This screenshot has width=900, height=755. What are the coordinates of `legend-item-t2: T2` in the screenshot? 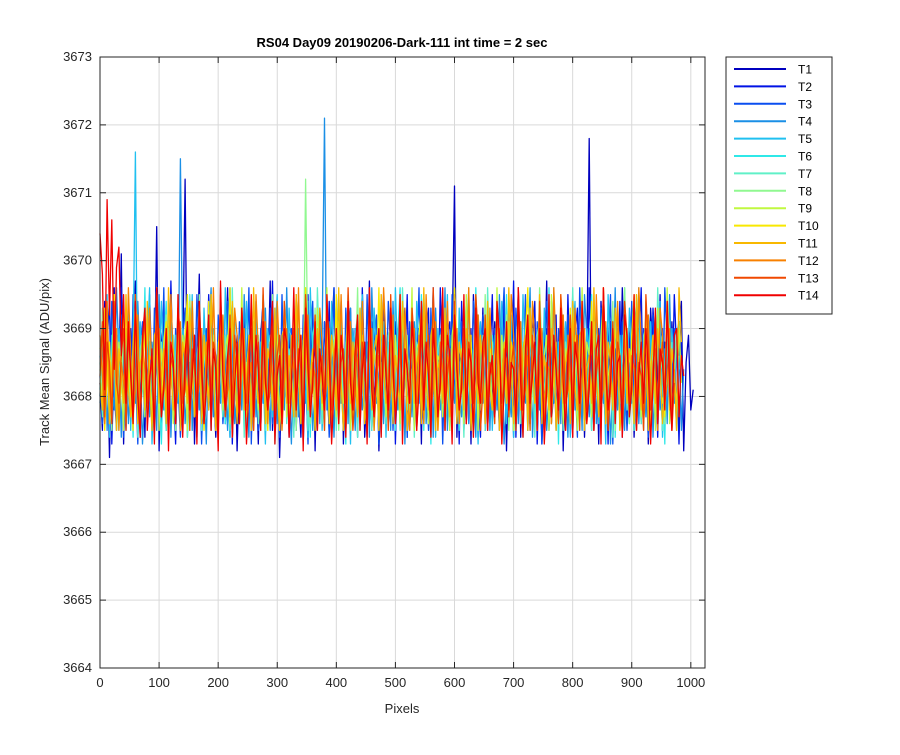 It's located at (773, 87).